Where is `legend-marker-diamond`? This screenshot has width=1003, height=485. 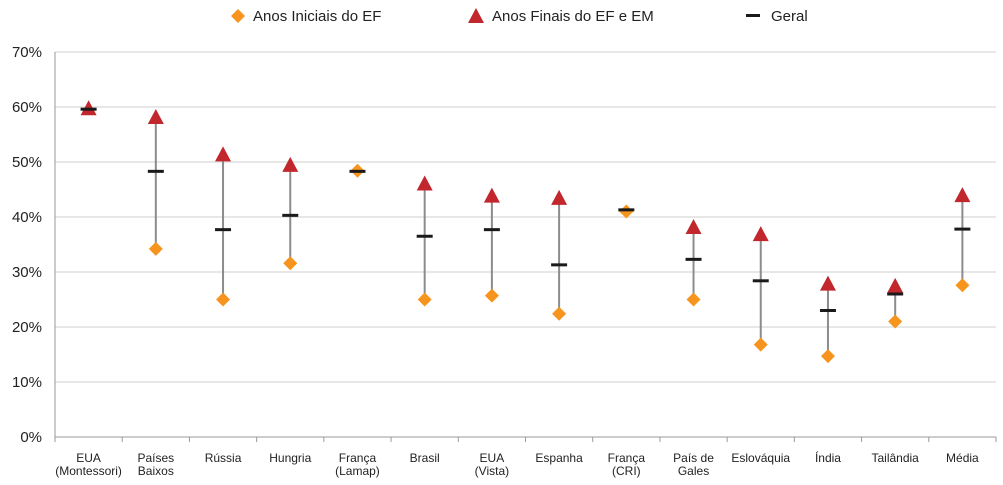
legend-marker-diamond is located at coordinates (238, 16).